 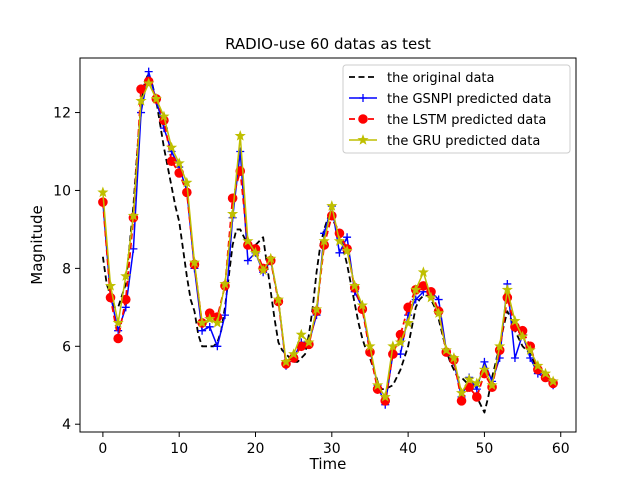 What do you see at coordinates (66, 347) in the screenshot?
I see `y-tick-label: 6` at bounding box center [66, 347].